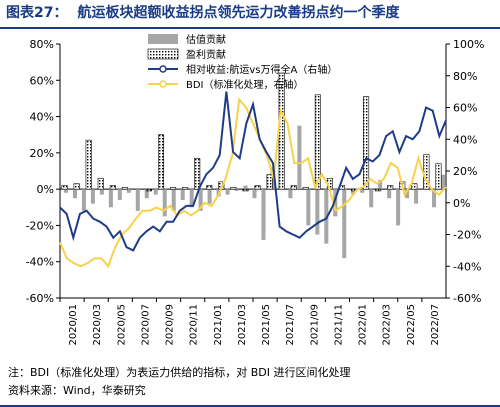 The width and height of the screenshot is (500, 407). What do you see at coordinates (363, 325) in the screenshot?
I see `x-tick-label: 2022/01` at bounding box center [363, 325].